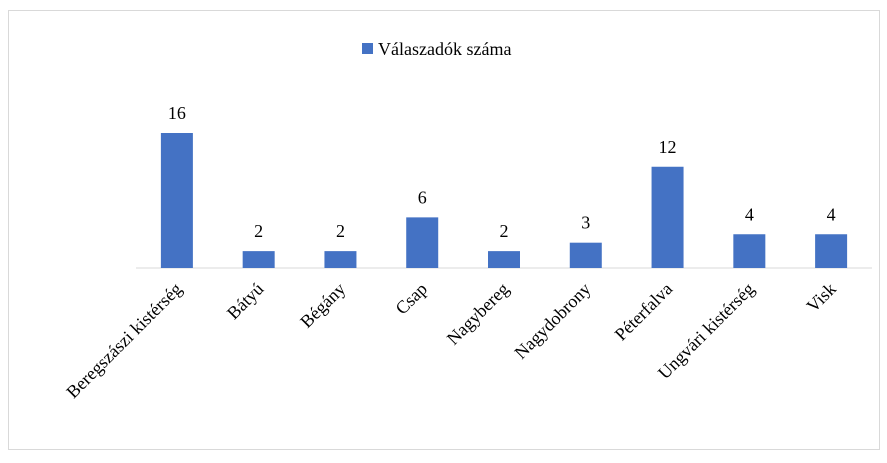 This screenshot has width=887, height=463. I want to click on data-label: 3, so click(585, 223).